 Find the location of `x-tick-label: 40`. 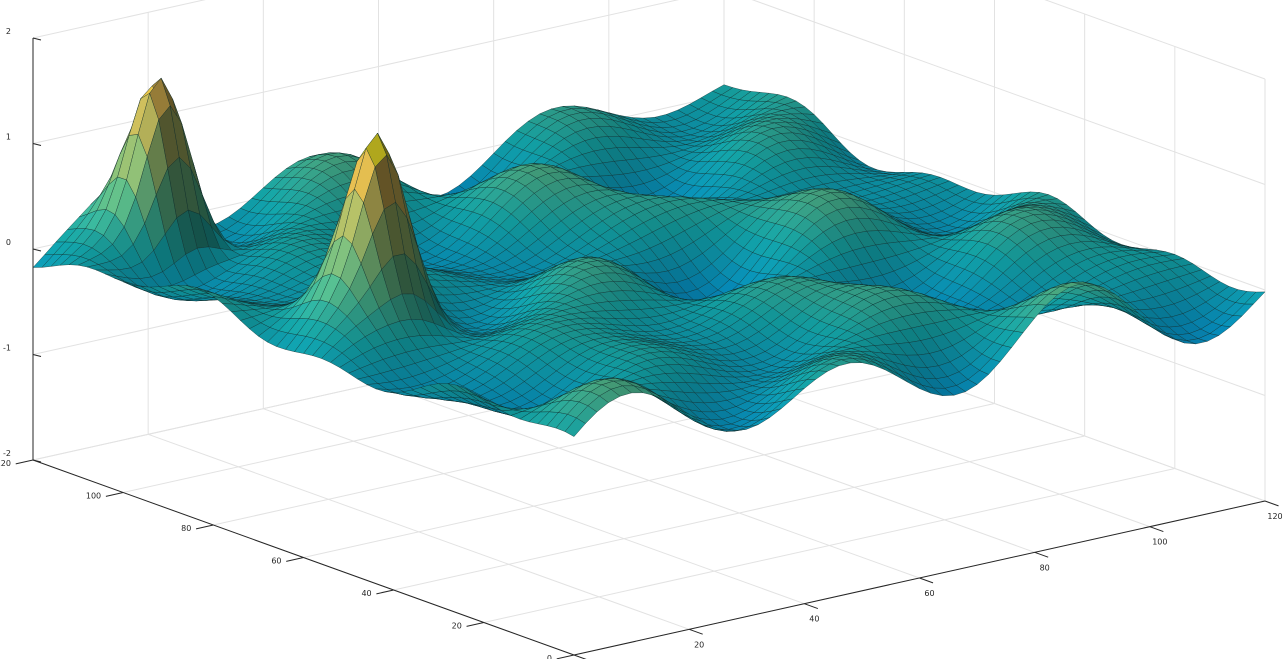

x-tick-label: 40 is located at coordinates (814, 619).